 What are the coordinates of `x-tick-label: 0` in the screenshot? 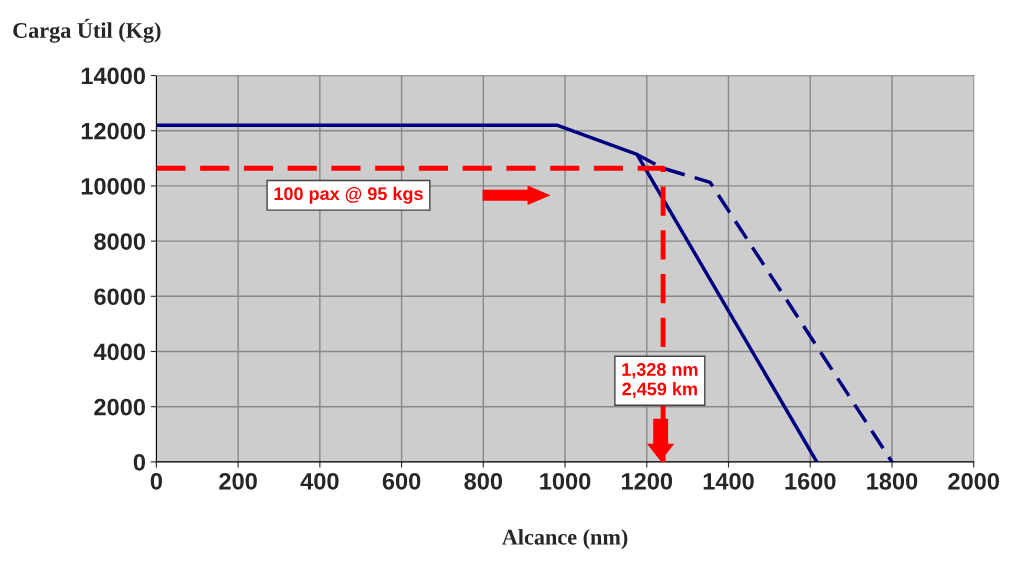 It's located at (156, 481).